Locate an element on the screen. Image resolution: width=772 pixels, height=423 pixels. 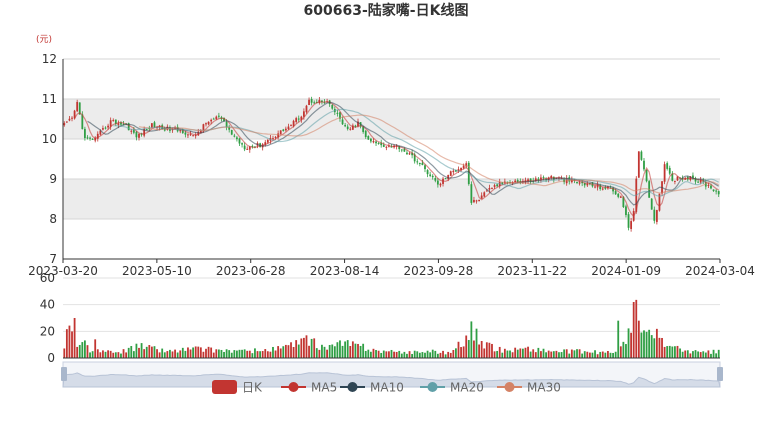
slider-right-handle is located at coordinates (720, 374).